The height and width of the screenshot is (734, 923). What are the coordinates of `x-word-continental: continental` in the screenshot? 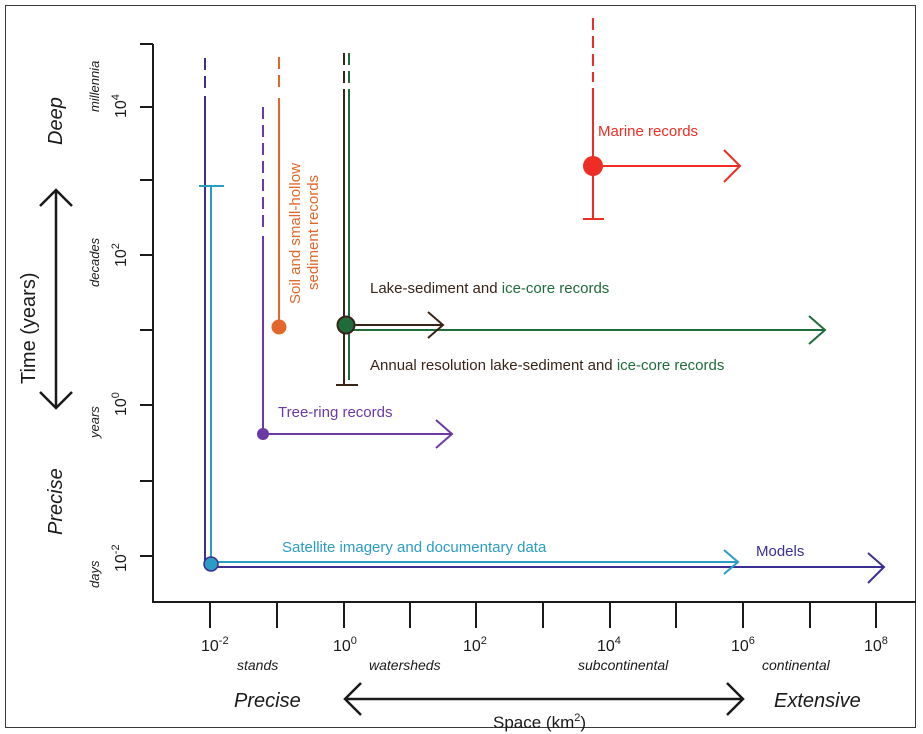 It's located at (796, 665).